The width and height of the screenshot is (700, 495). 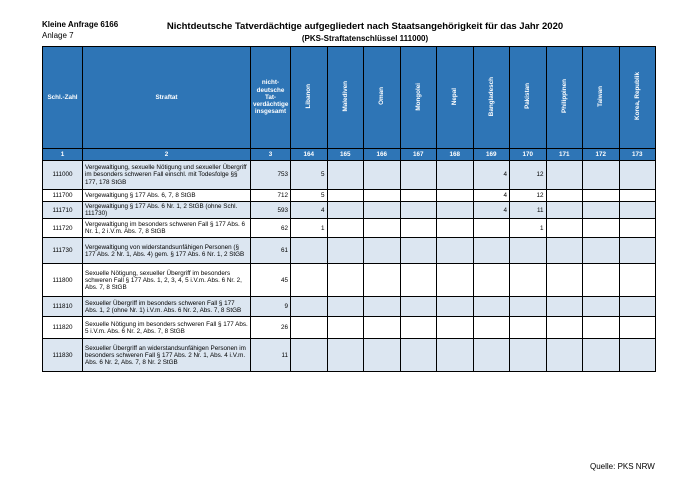 What do you see at coordinates (166, 154) in the screenshot?
I see `column-number: 2` at bounding box center [166, 154].